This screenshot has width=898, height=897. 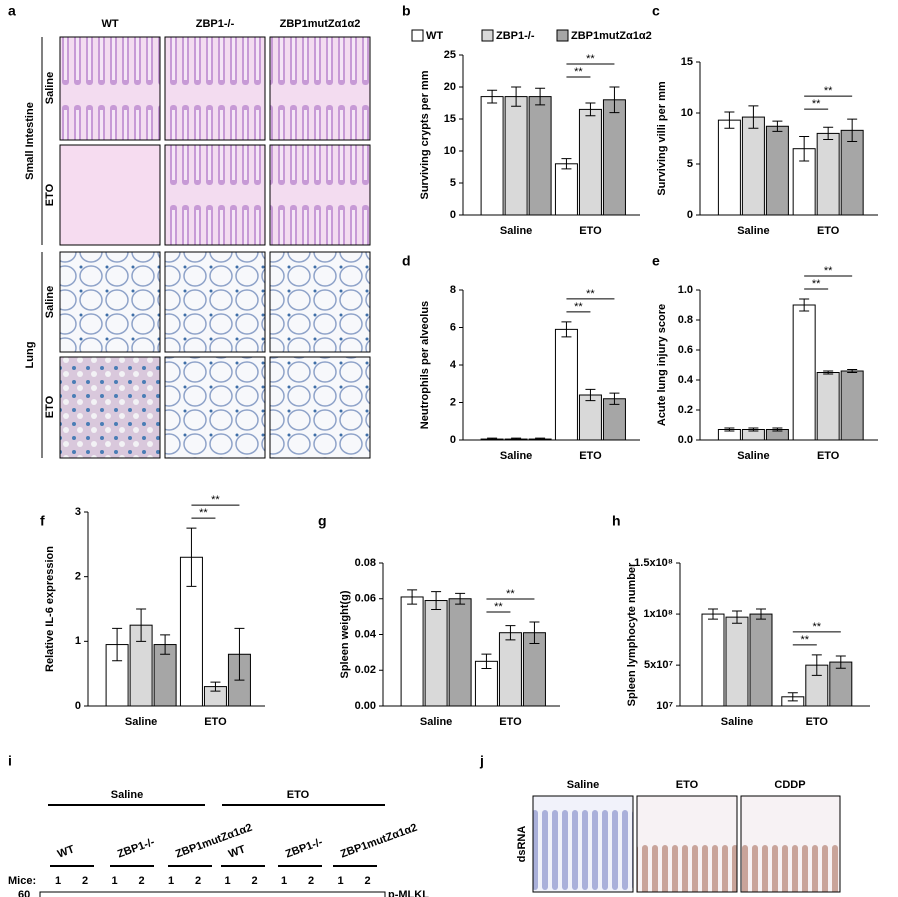 I want to click on y-axis-label: Relative IL-6 expression, so click(x=50, y=609).